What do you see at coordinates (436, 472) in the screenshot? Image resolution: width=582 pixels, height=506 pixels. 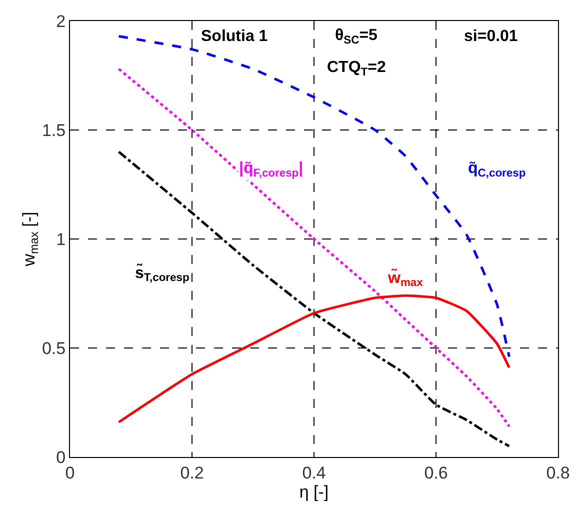 I see `x-tick-label: 0.6` at bounding box center [436, 472].